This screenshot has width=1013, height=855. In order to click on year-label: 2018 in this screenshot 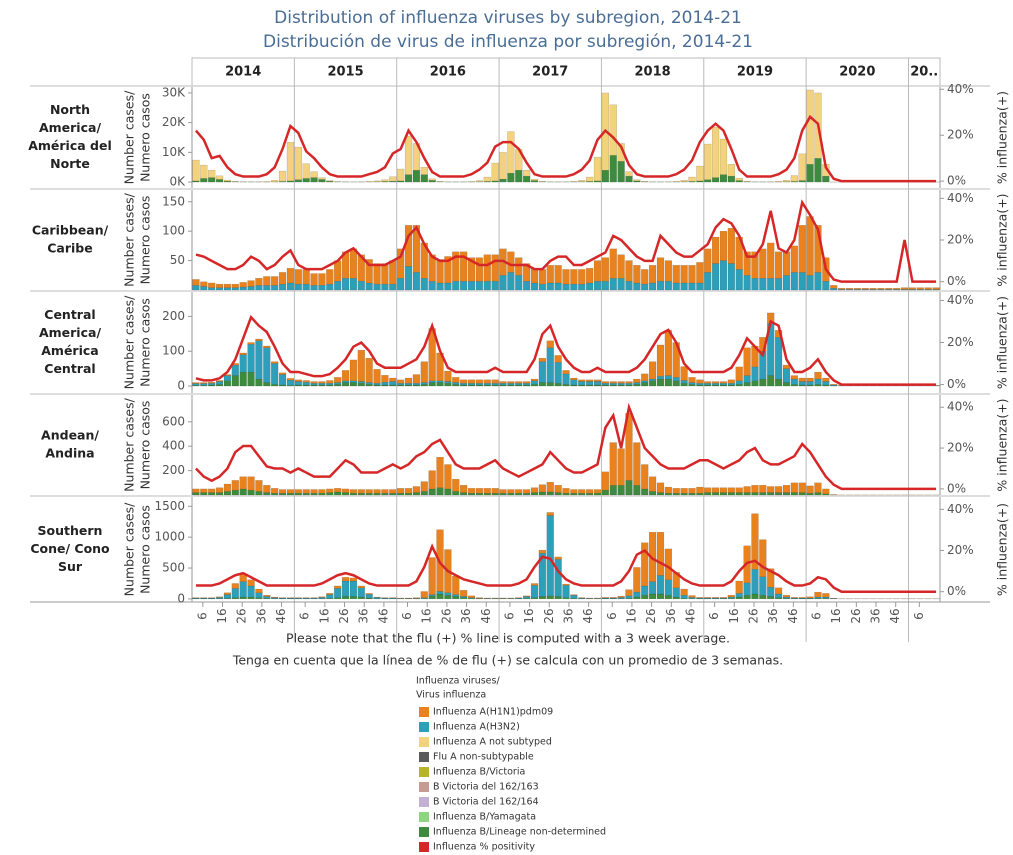, I will do `click(653, 72)`.